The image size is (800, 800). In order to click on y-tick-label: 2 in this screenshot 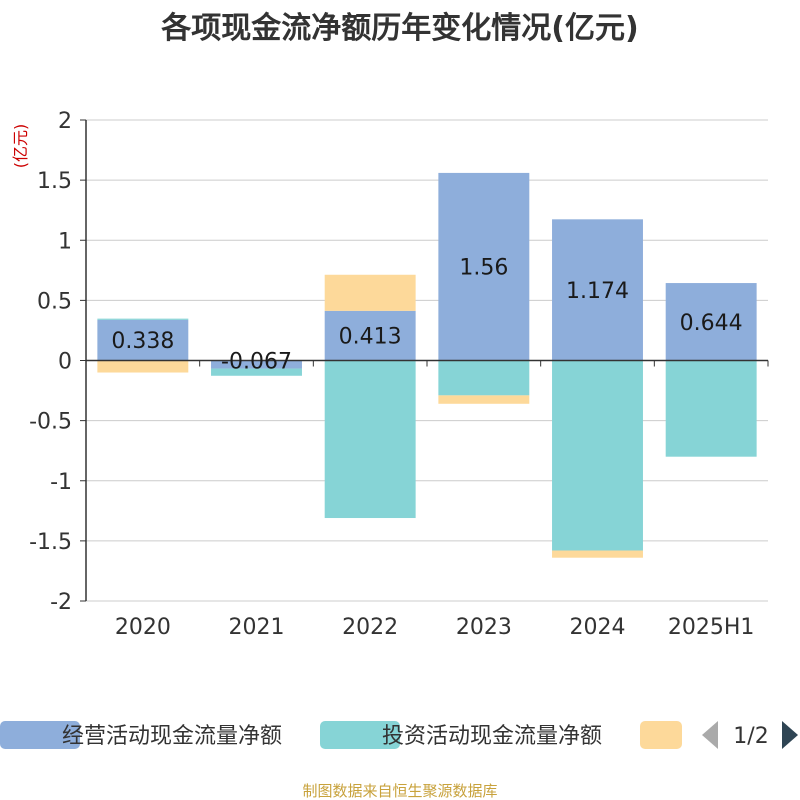, I will do `click(65, 121)`.